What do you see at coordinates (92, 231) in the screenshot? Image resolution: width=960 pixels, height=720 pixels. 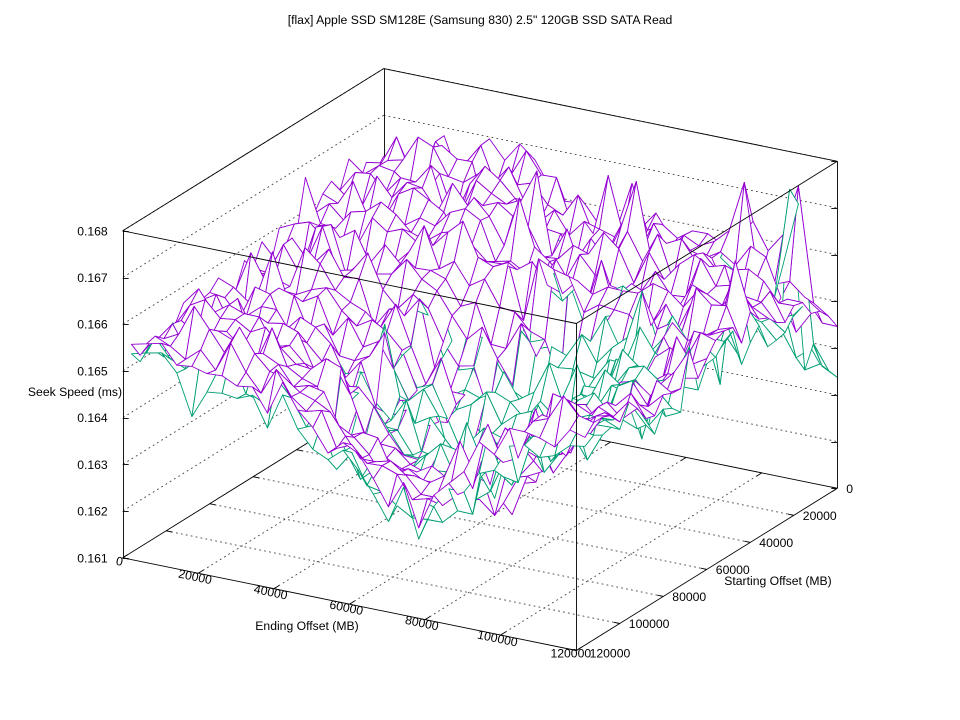 I see `svg-text: 0.168` at bounding box center [92, 231].